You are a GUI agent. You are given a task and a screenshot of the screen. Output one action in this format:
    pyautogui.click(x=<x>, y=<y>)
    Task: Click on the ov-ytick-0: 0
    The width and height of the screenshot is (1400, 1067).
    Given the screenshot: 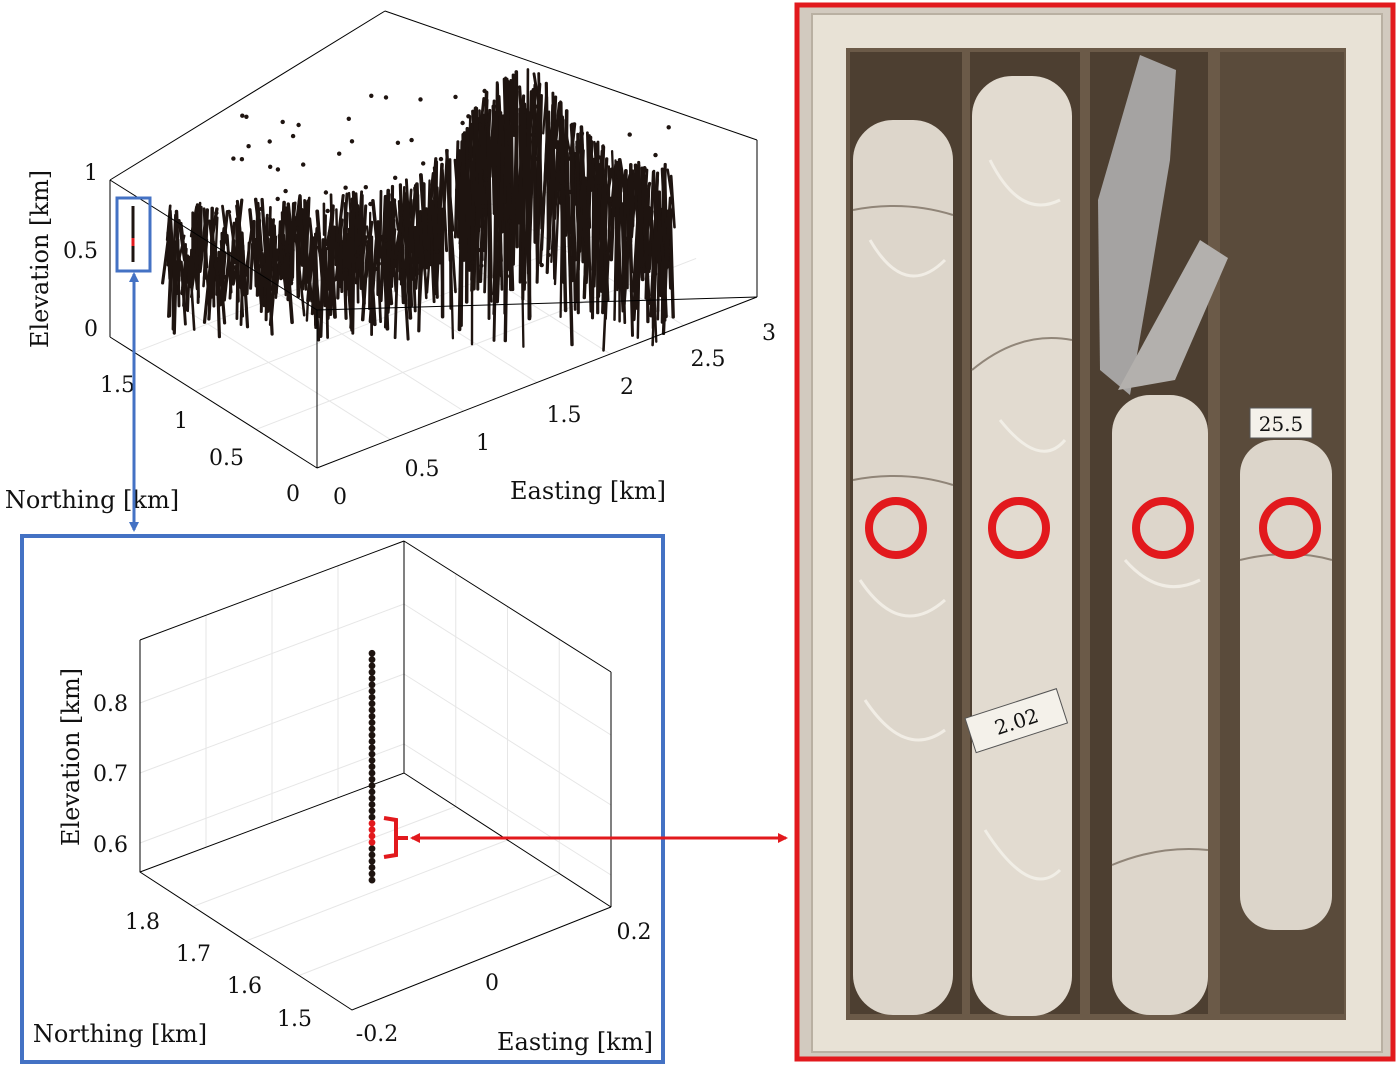 What is the action you would take?
    pyautogui.click(x=293, y=494)
    